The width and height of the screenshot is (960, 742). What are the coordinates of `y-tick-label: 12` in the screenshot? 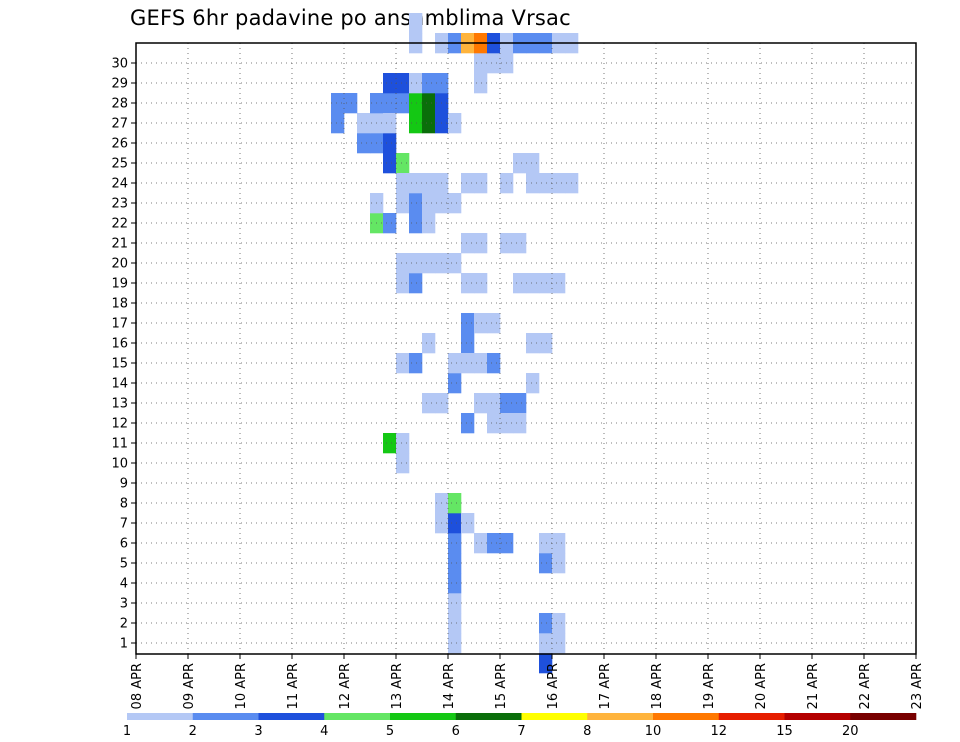 It's located at (119, 424).